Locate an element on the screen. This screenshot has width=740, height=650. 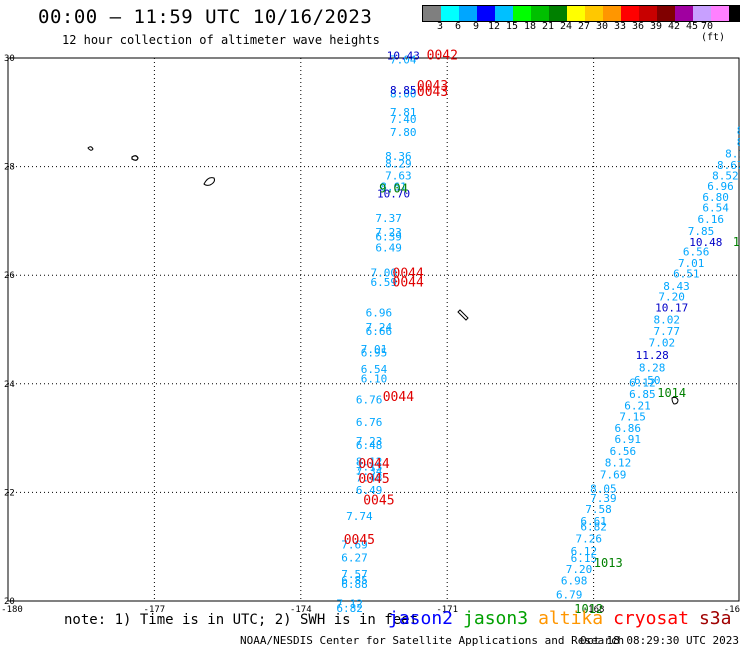
wave-height-label: 8.28 is located at coordinates (652, 367).